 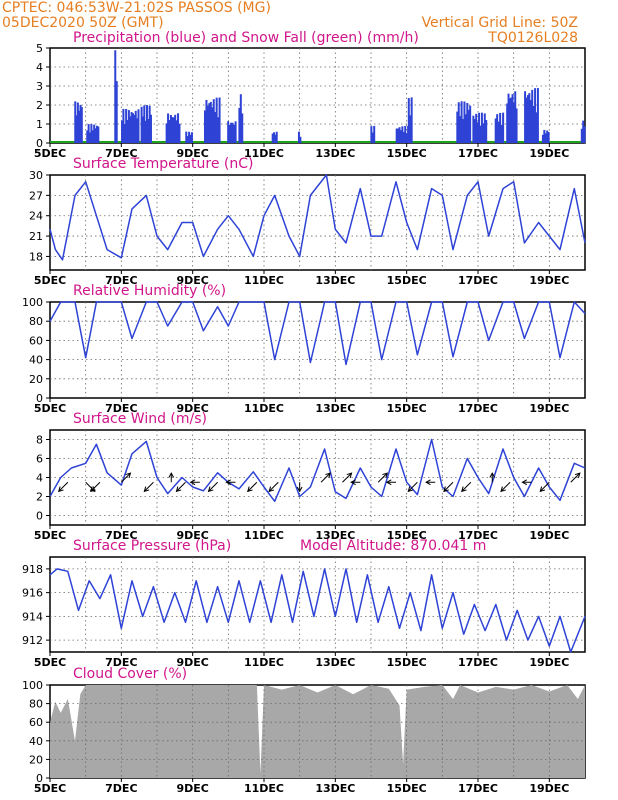 What do you see at coordinates (317, 333) in the screenshot?
I see `rh-series-line` at bounding box center [317, 333].